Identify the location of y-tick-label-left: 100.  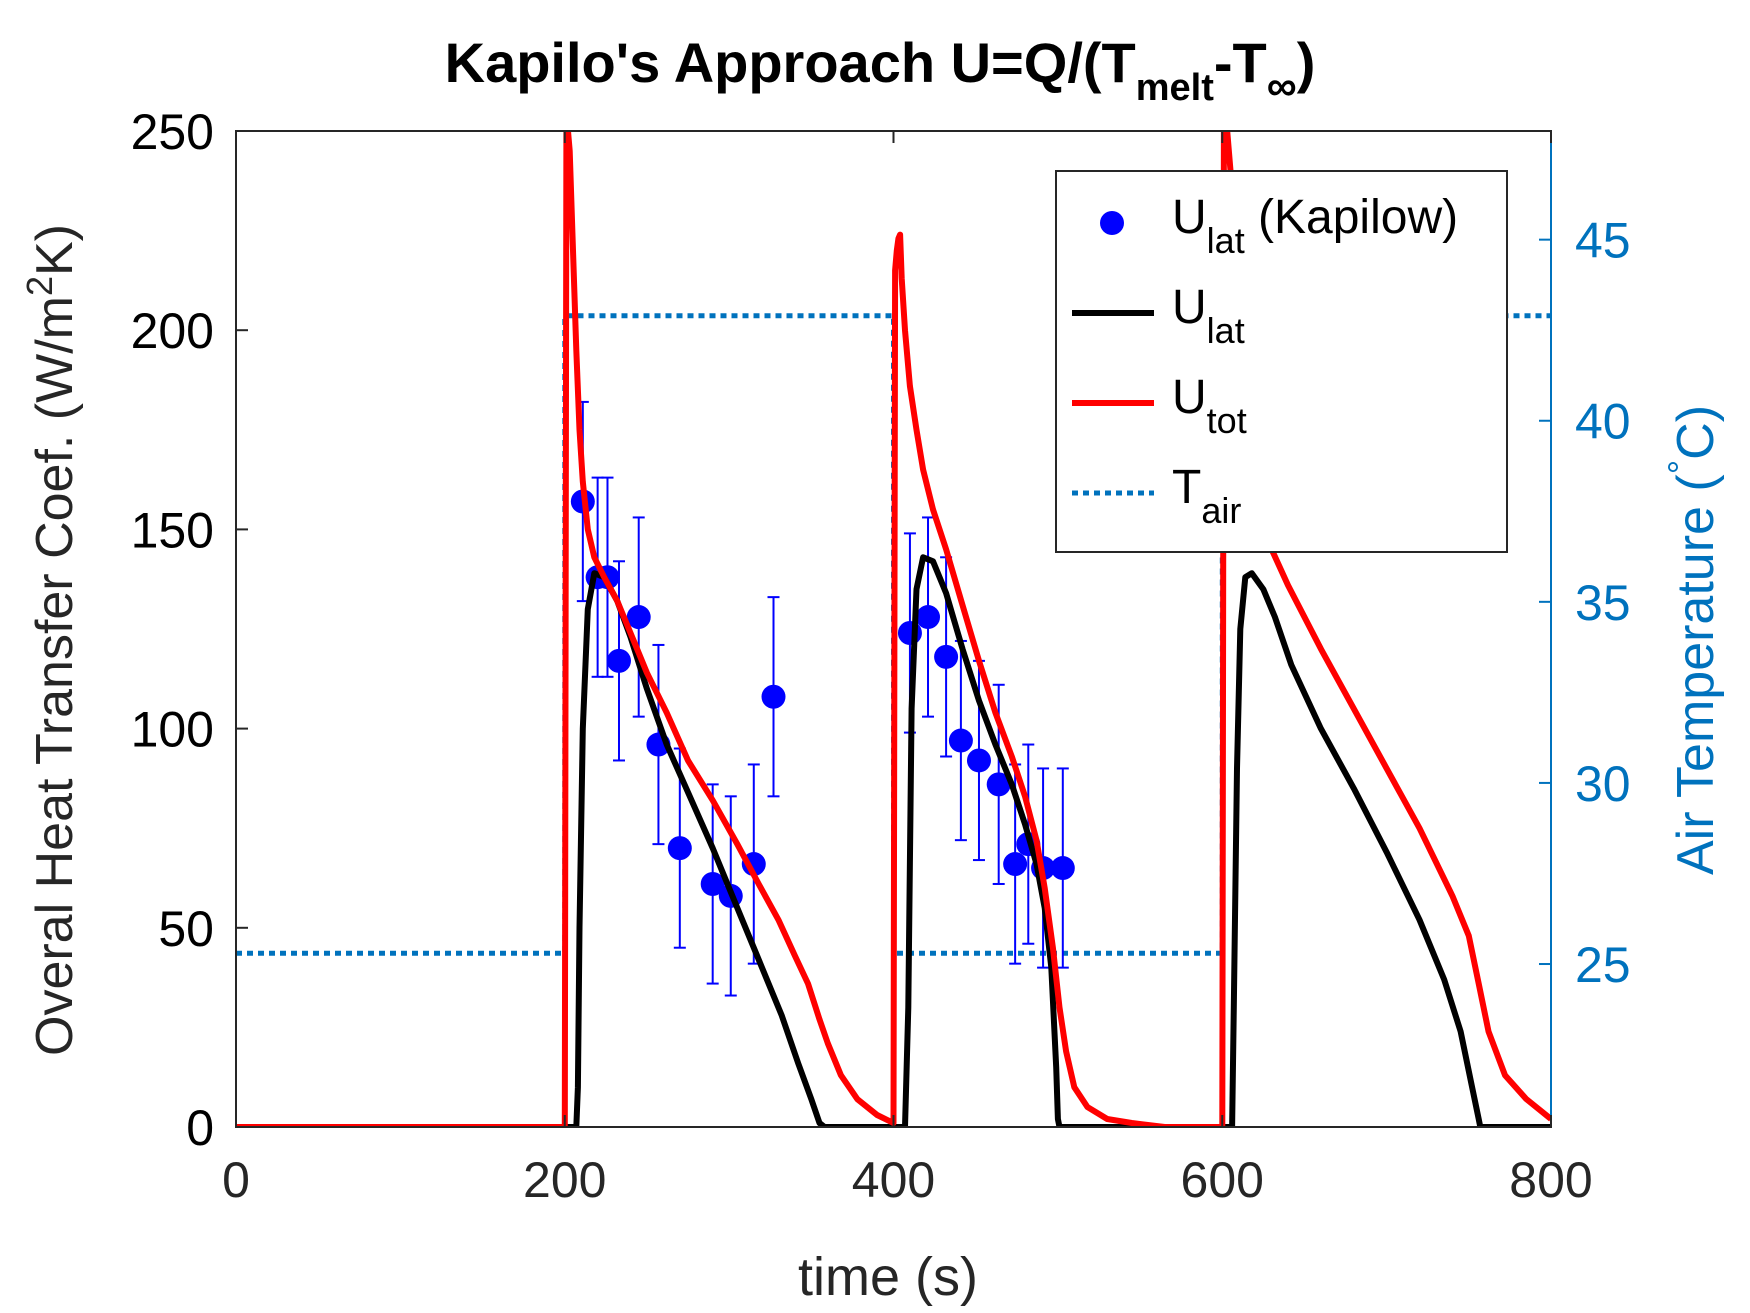
(172, 730).